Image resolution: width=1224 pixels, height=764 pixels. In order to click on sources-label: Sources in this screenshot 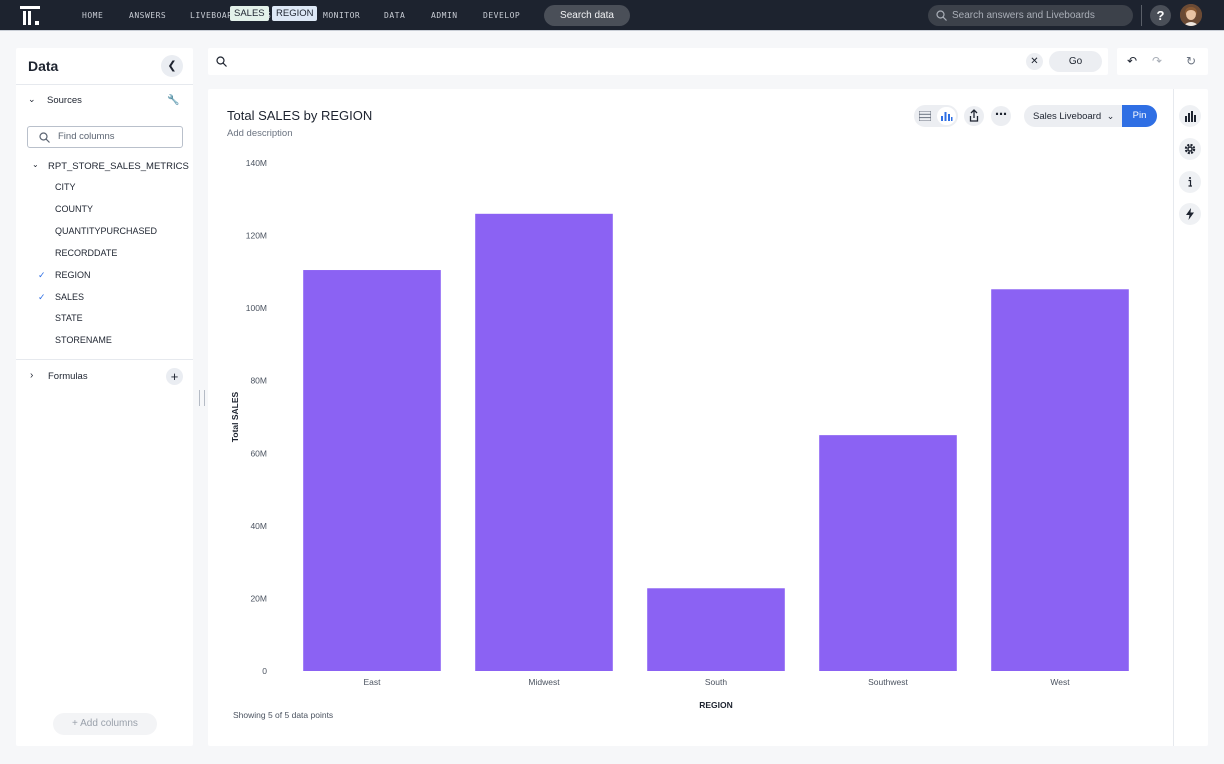, I will do `click(64, 100)`.